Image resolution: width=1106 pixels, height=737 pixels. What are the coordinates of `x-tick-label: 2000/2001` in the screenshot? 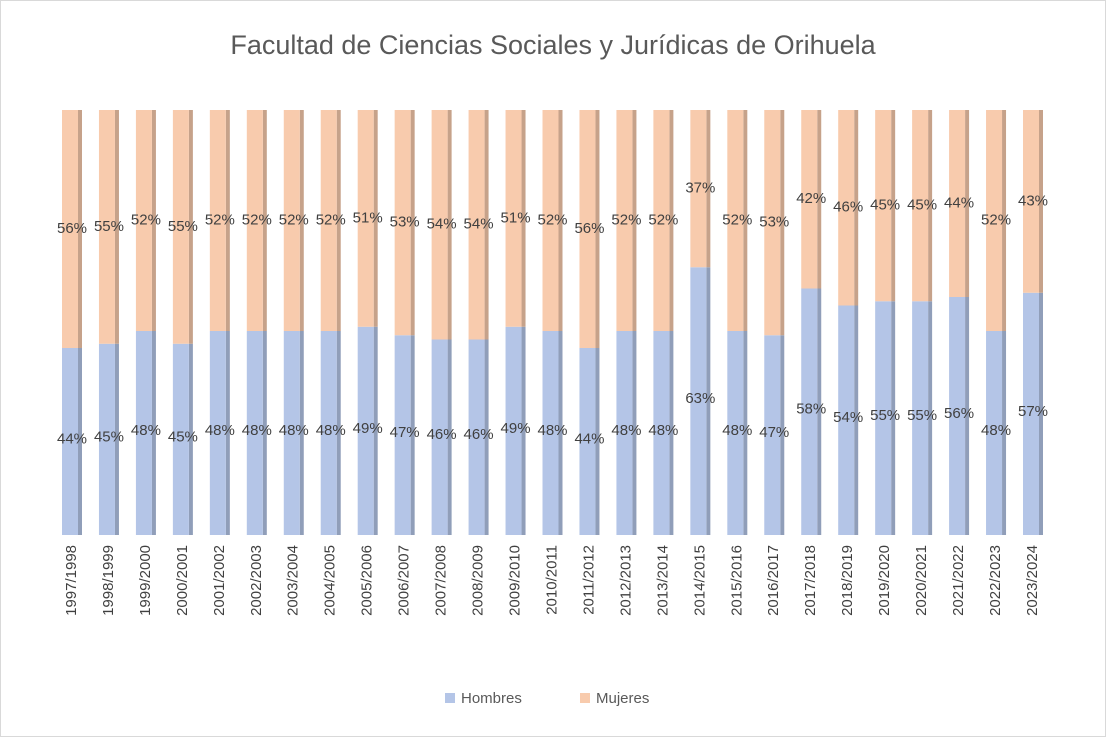 It's located at (182, 580).